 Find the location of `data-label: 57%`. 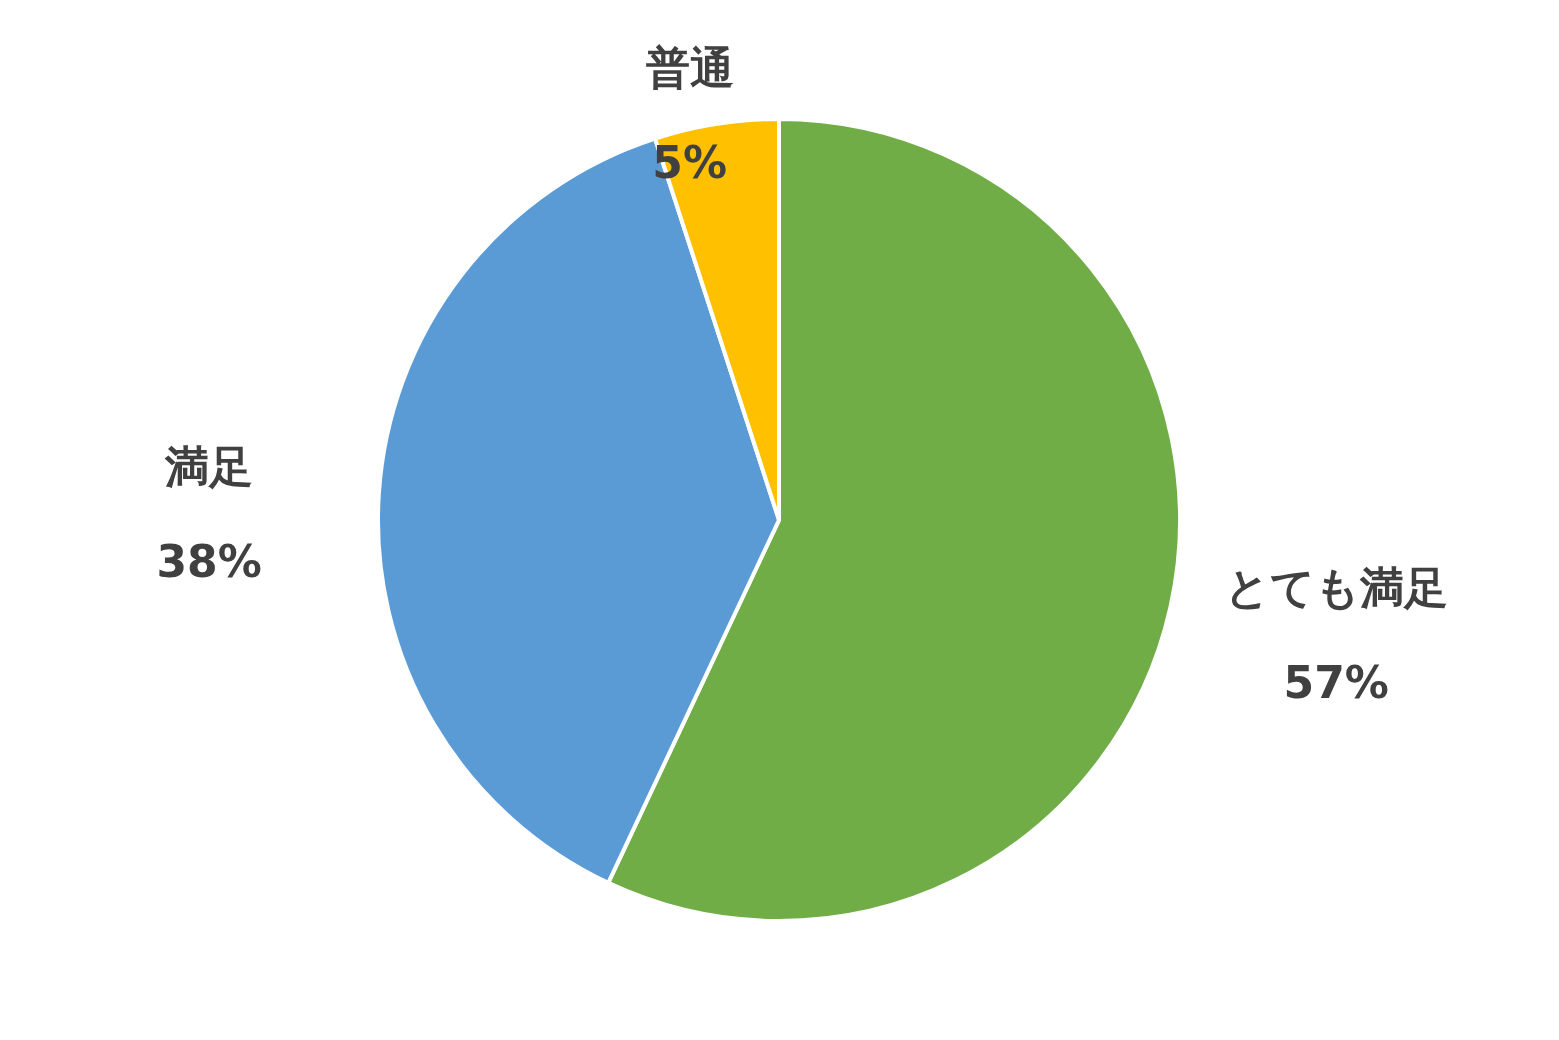

data-label: 57% is located at coordinates (1336, 682).